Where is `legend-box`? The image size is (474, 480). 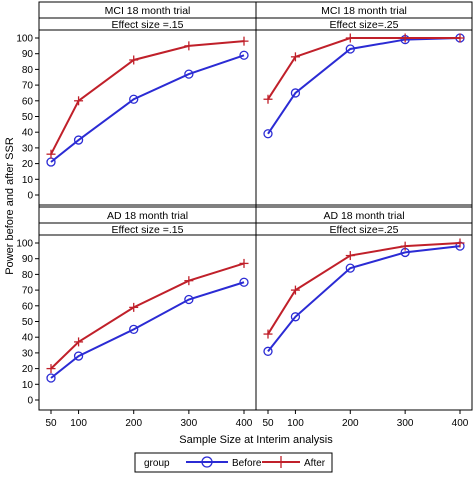
legend-box is located at coordinates (233, 462).